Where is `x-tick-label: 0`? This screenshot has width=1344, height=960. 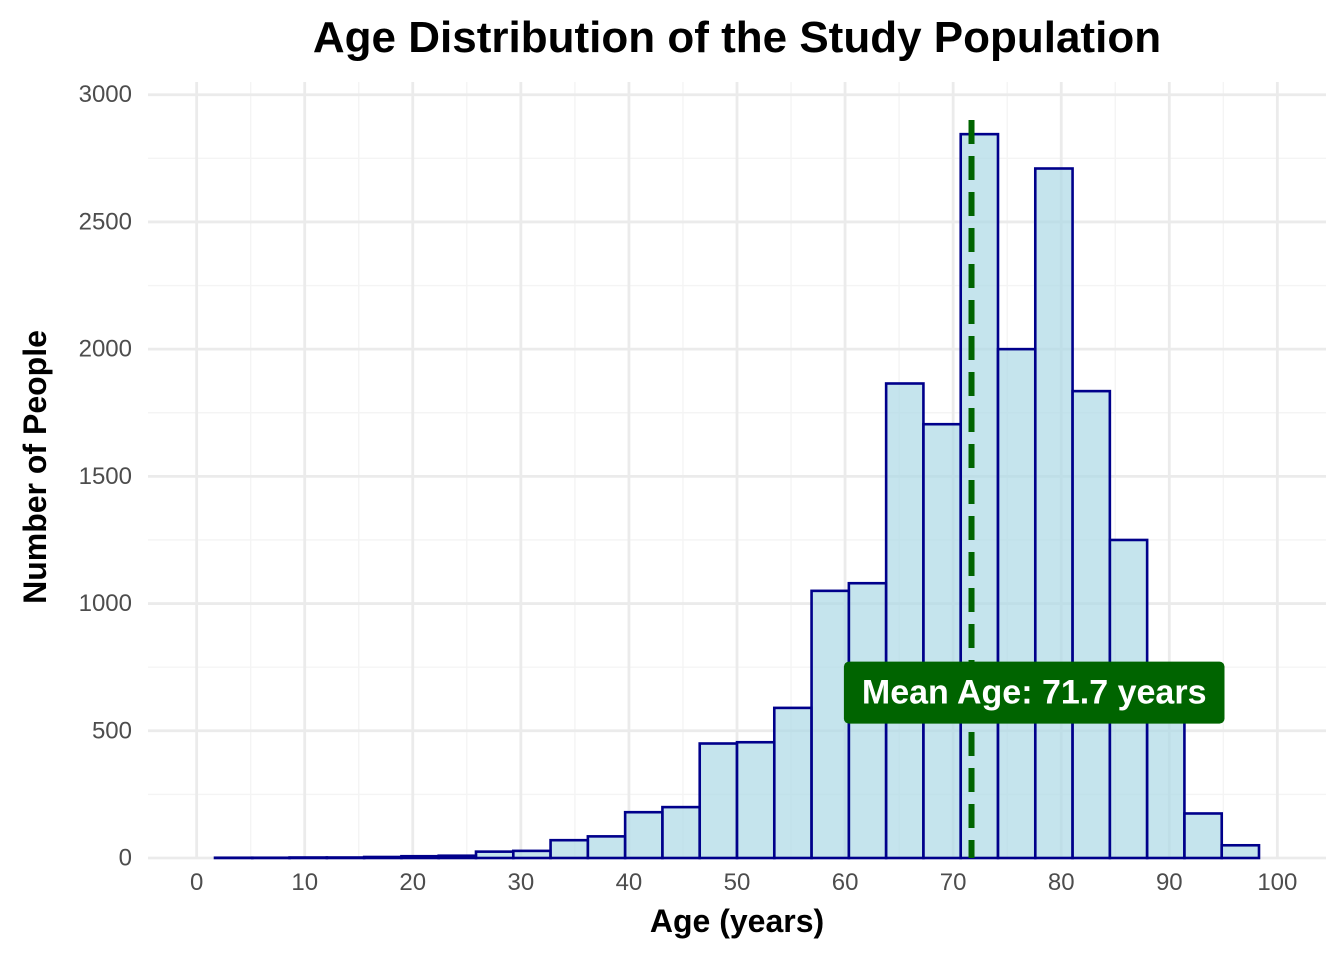
x-tick-label: 0 is located at coordinates (196, 882).